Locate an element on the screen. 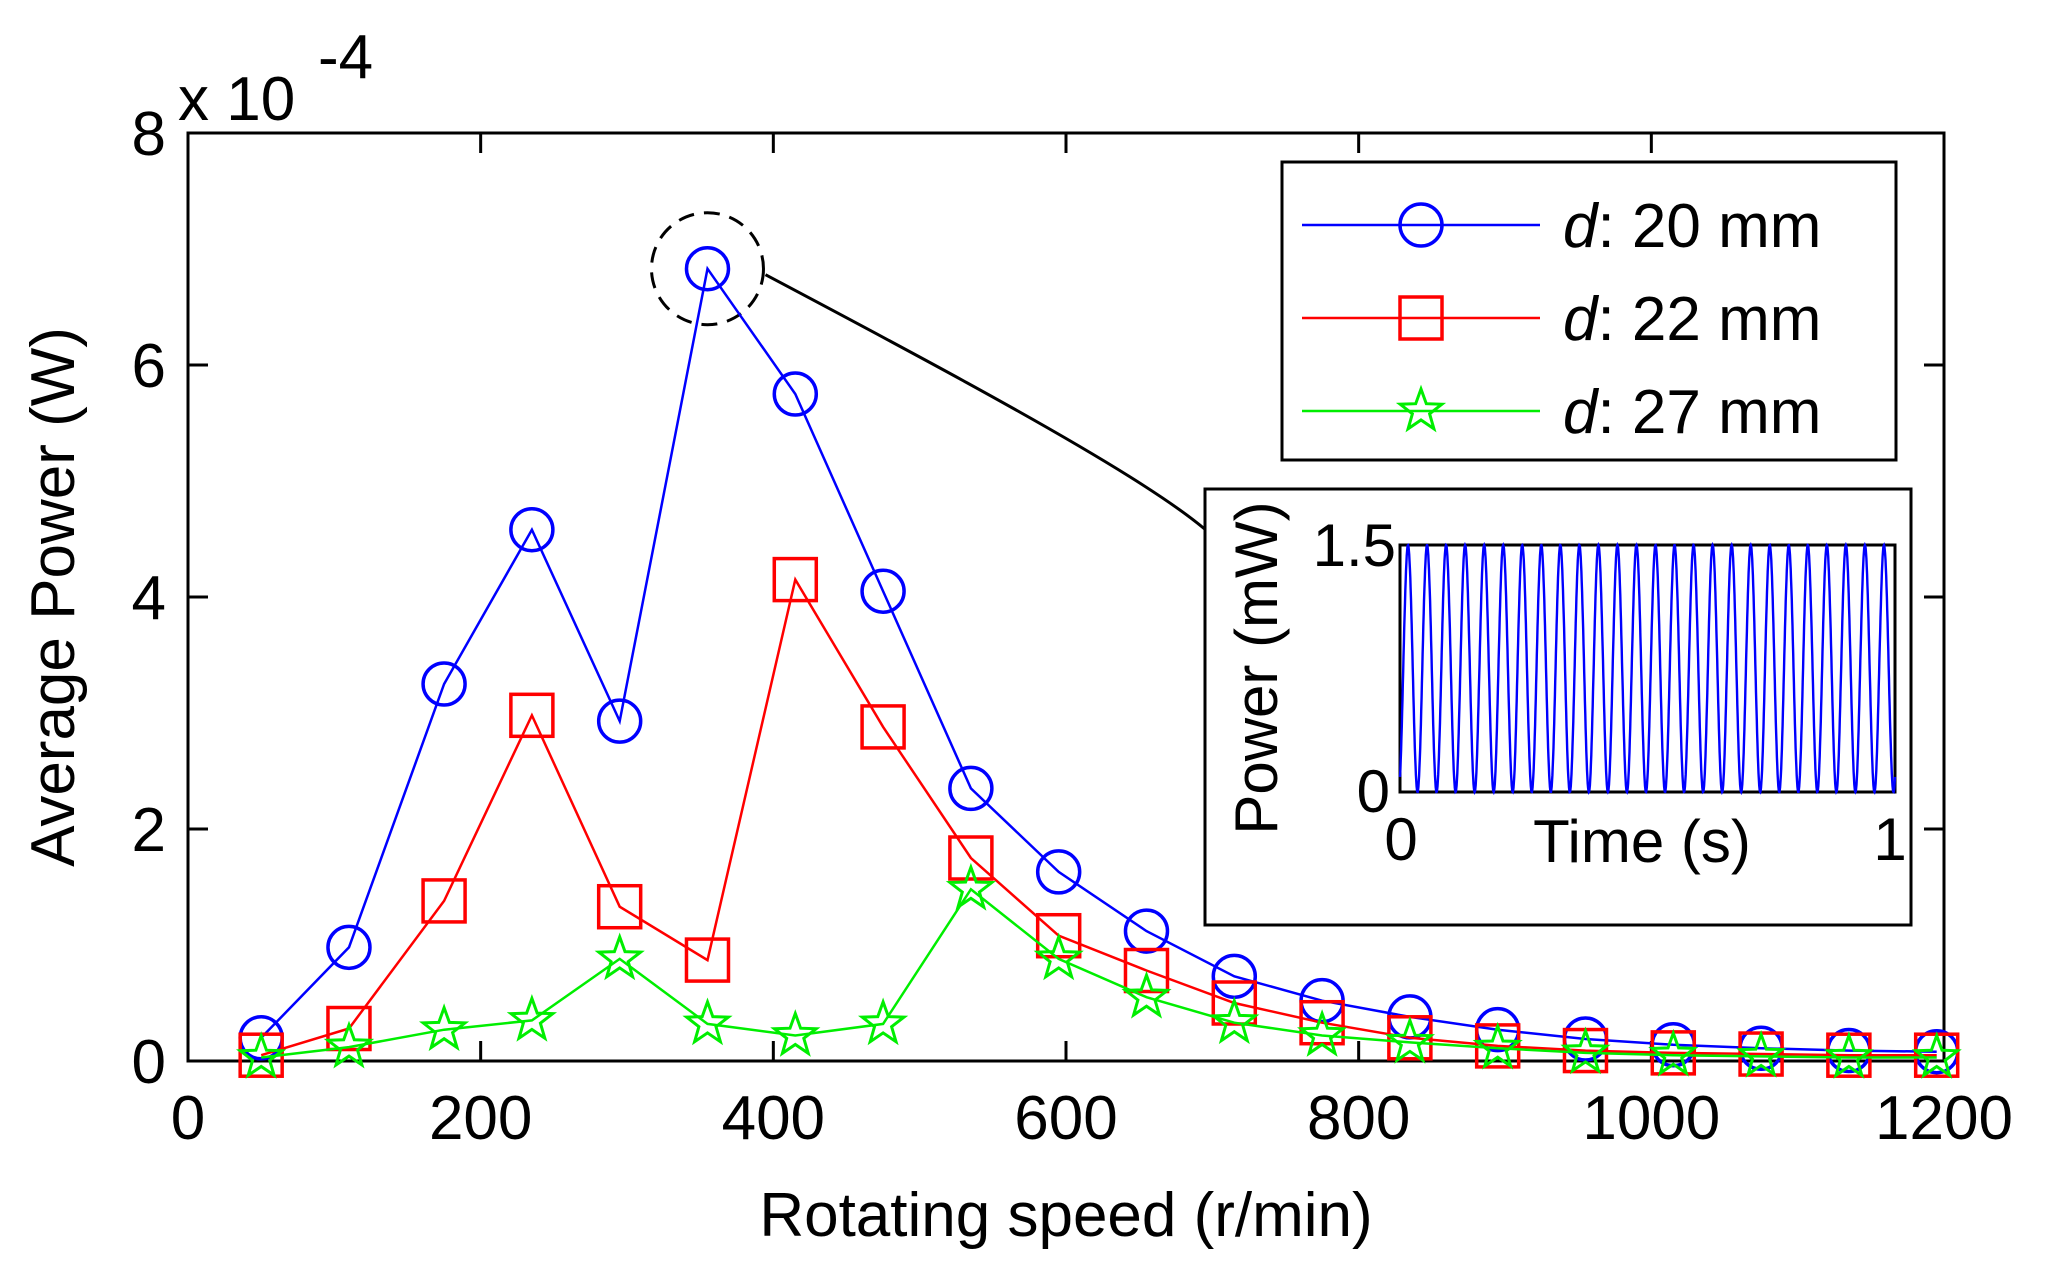  y-tick-label: 6 is located at coordinates (149, 366).